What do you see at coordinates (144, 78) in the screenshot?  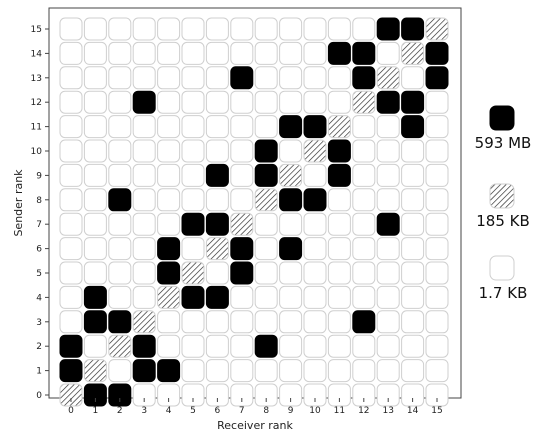 I see `cell-s13-r3` at bounding box center [144, 78].